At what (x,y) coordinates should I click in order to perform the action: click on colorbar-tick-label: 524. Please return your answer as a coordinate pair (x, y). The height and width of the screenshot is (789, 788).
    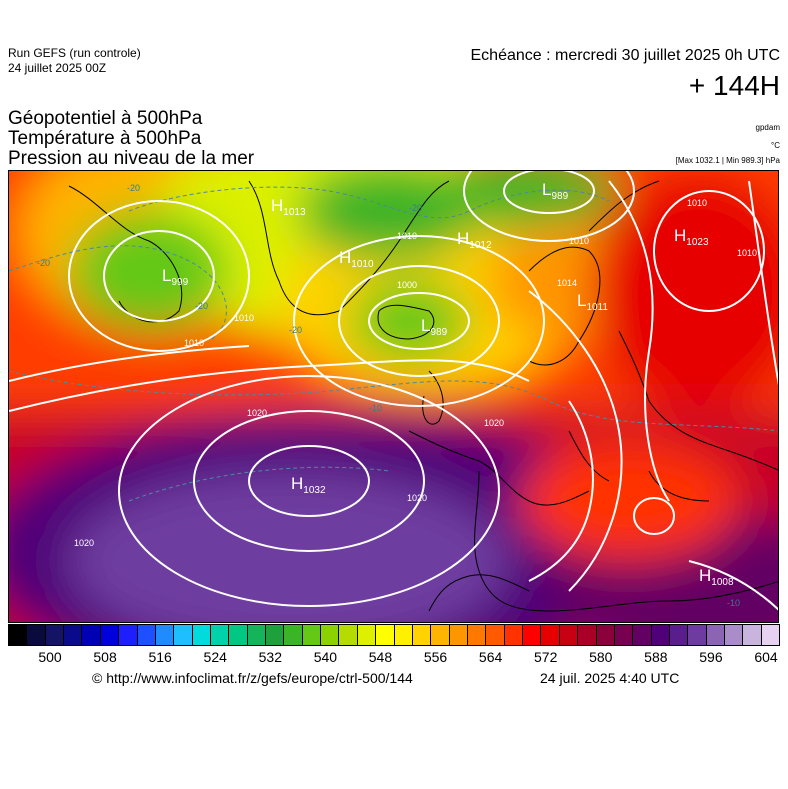
    Looking at the image, I should click on (215, 657).